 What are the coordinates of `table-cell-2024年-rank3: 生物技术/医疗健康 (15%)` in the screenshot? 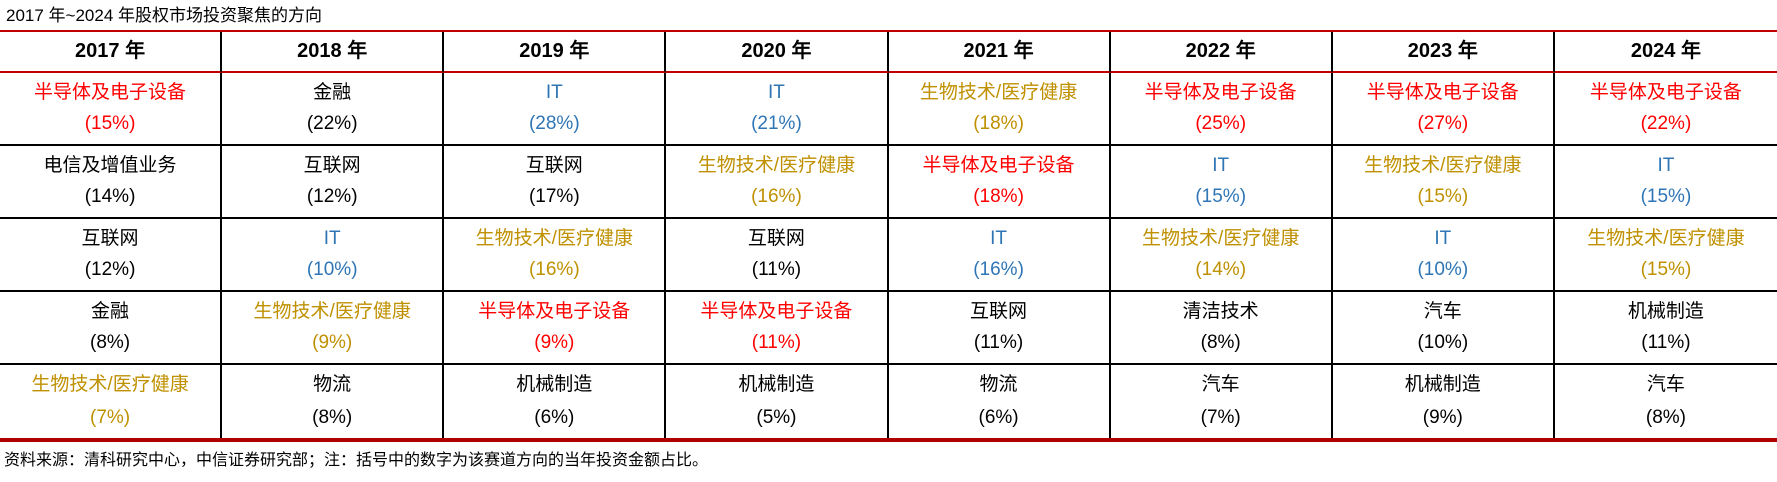 It's located at (1665, 255).